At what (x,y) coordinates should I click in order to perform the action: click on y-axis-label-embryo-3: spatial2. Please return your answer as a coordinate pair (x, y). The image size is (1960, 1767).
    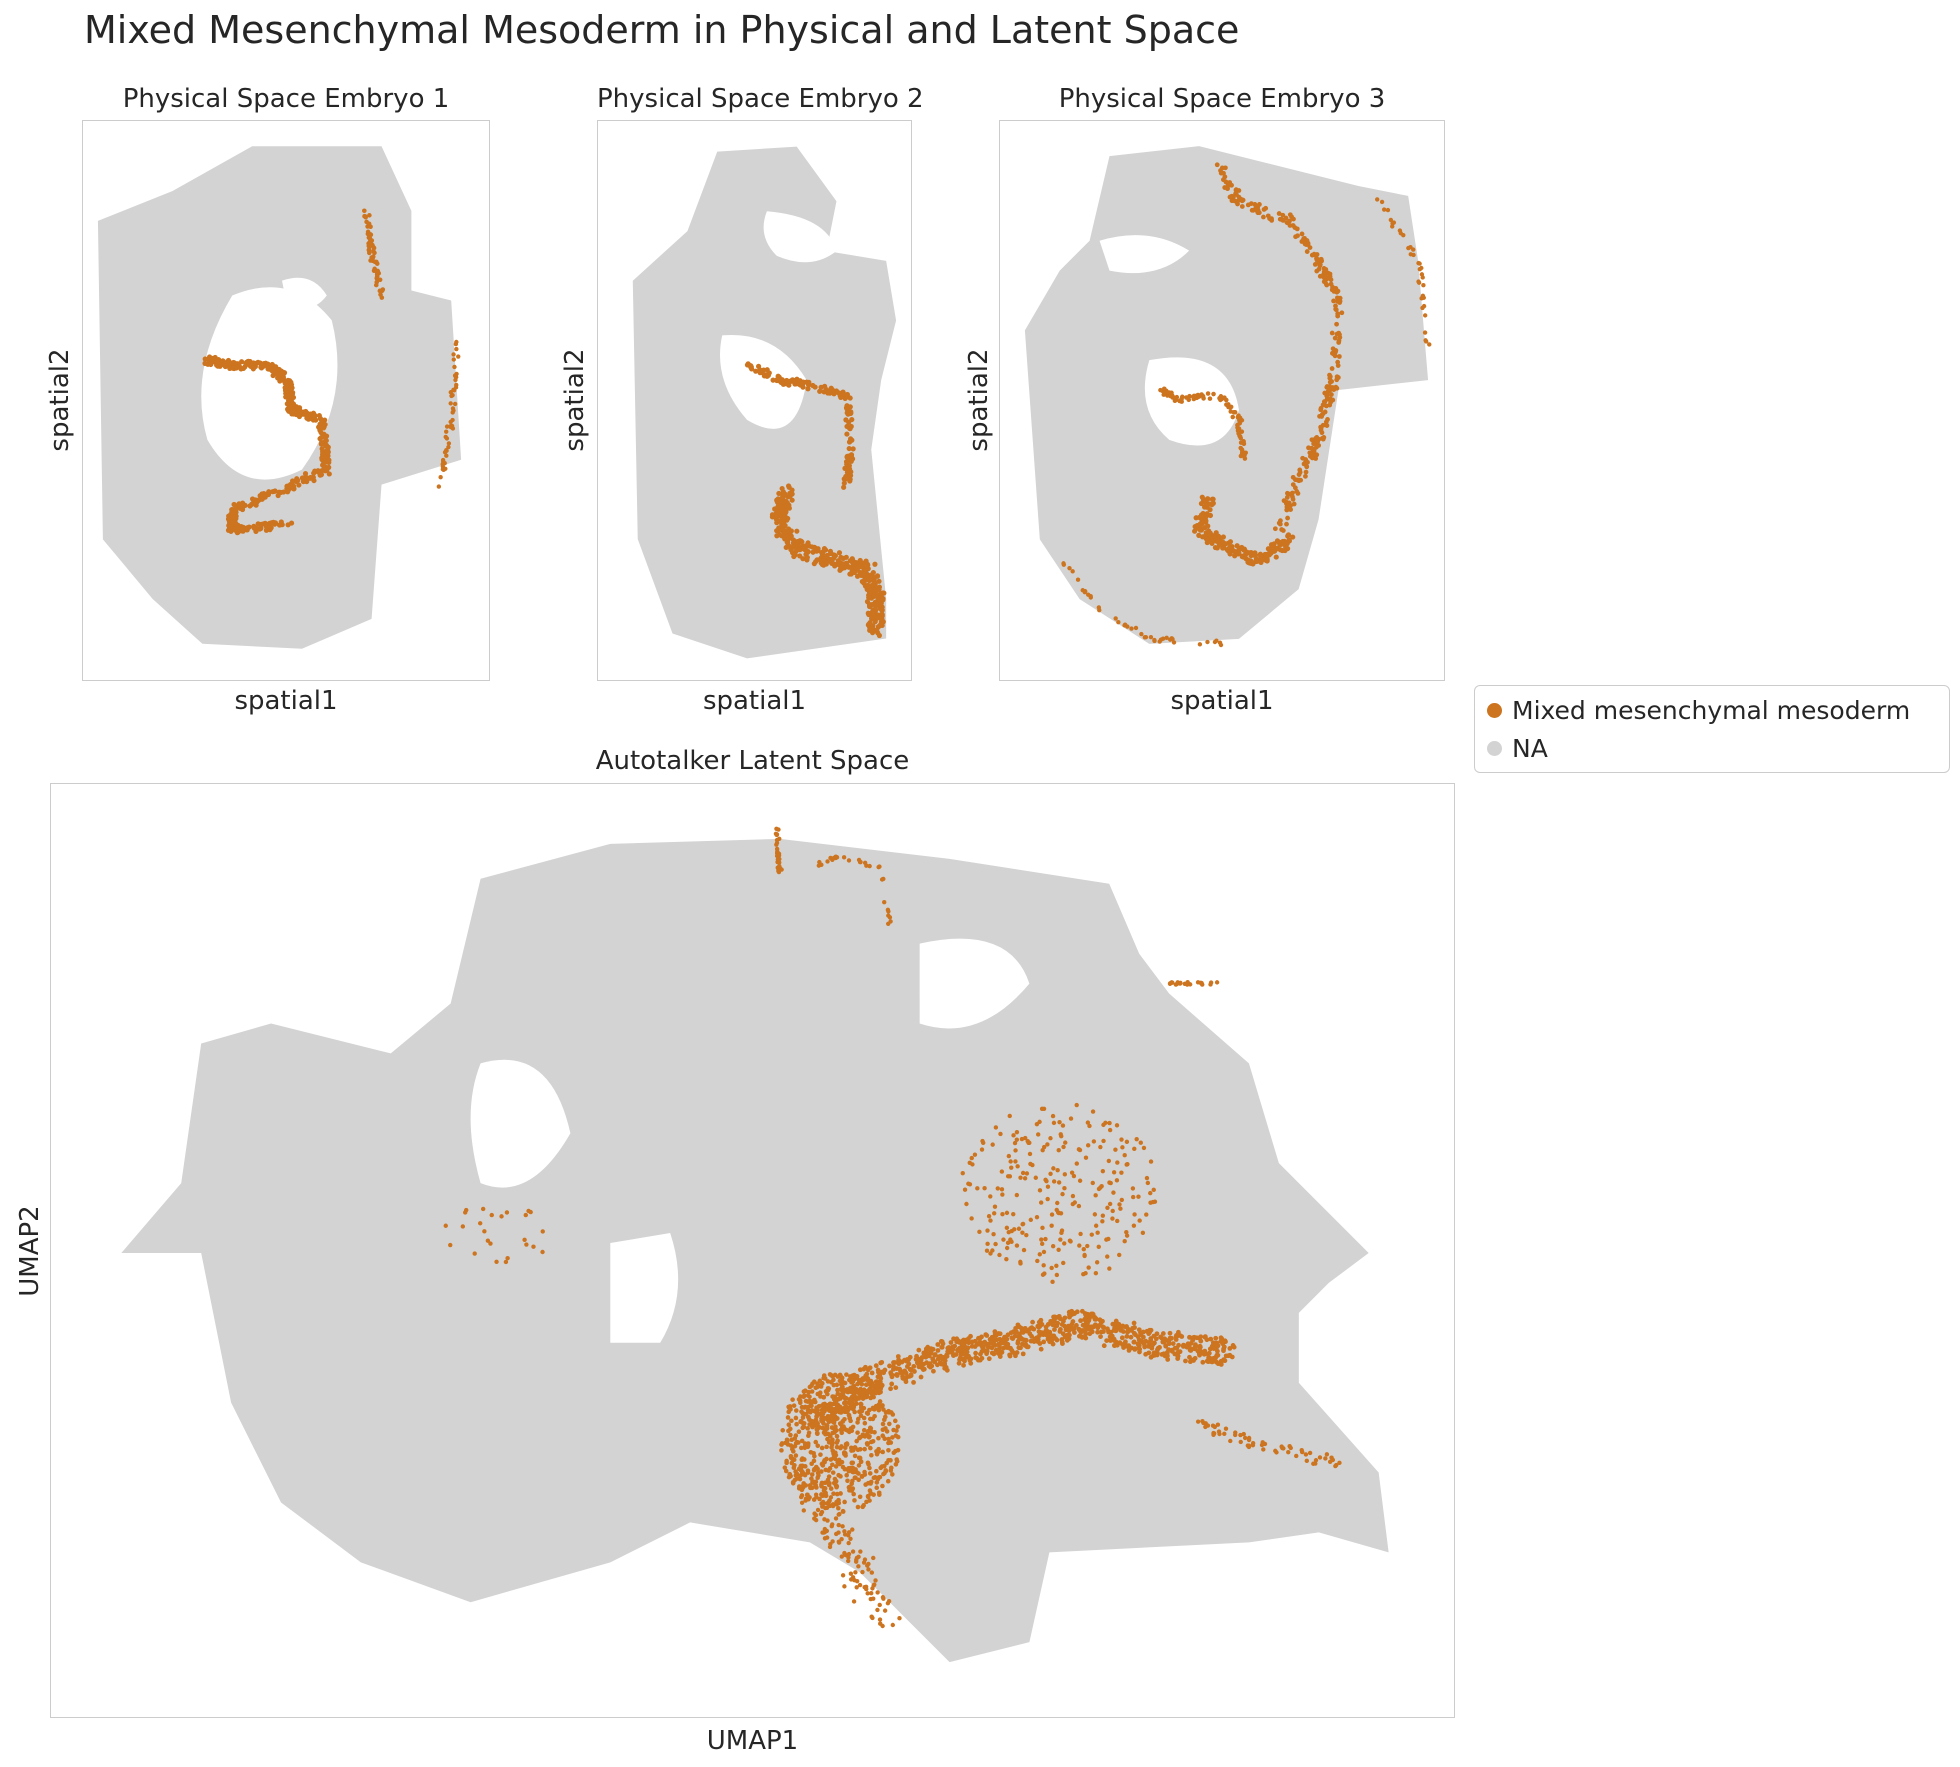
    Looking at the image, I should click on (979, 400).